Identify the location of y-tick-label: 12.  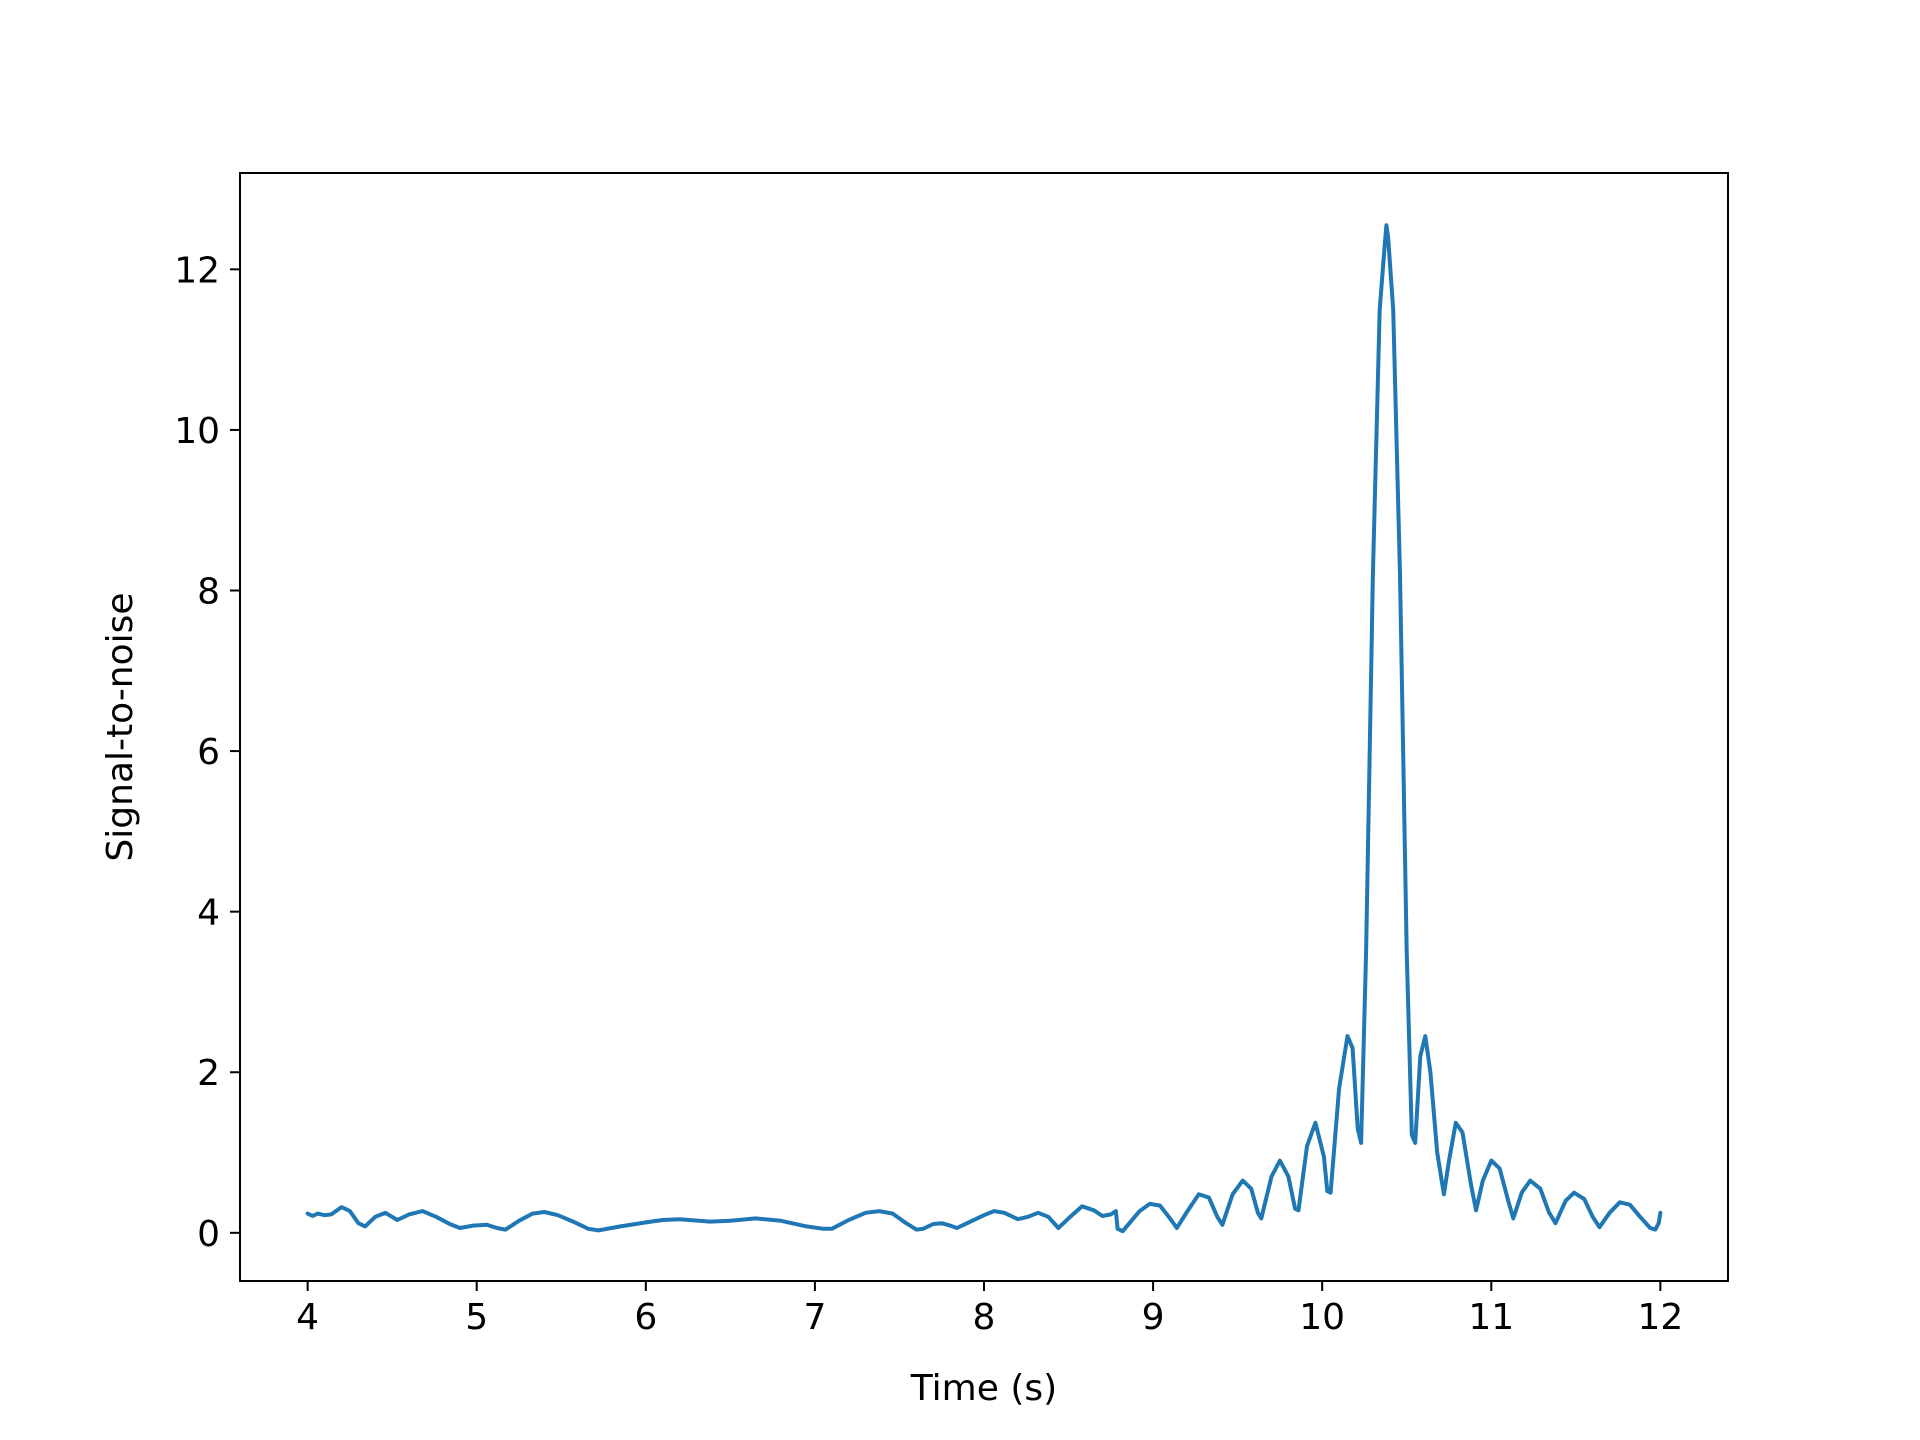
(197, 270).